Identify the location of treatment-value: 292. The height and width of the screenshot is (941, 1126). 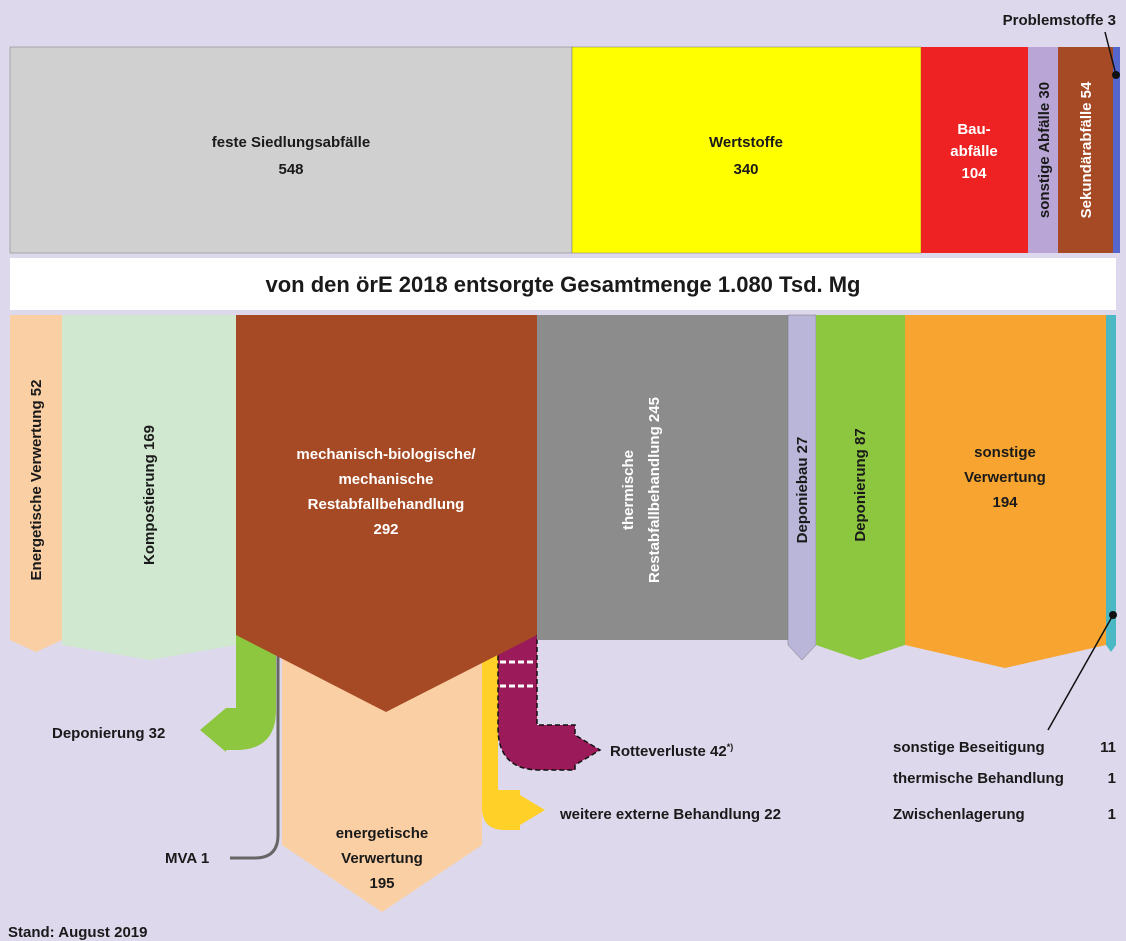
(385, 529).